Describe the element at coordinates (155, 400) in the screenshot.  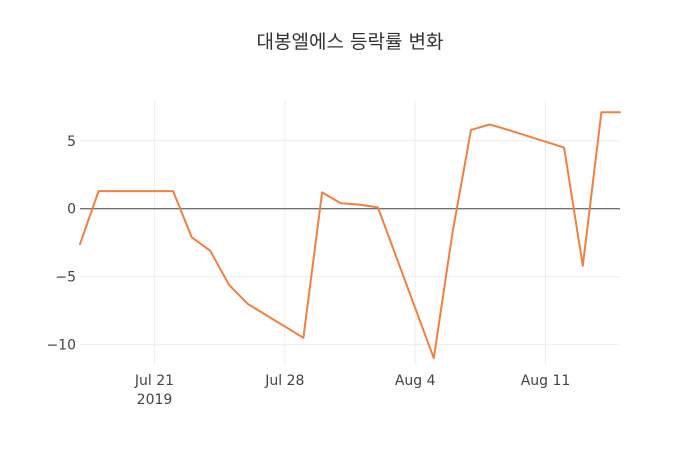
I see `x-tick-sublabel: 2019` at that location.